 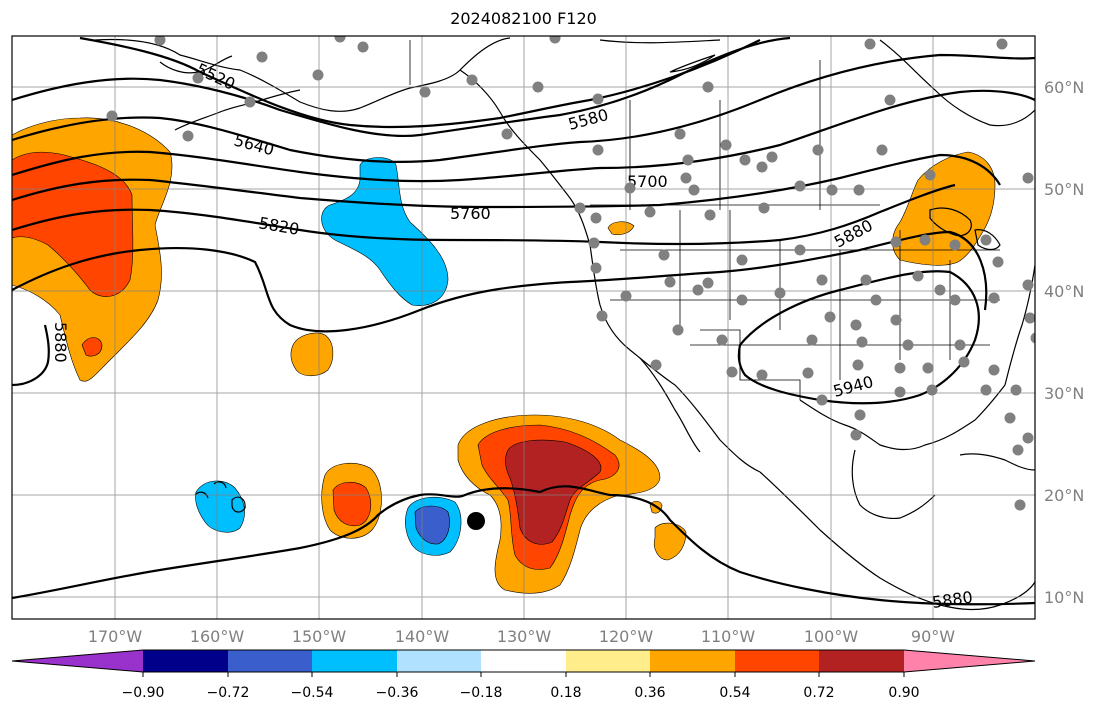 What do you see at coordinates (777, 661) in the screenshot?
I see `colorbar-swatch-p054` at bounding box center [777, 661].